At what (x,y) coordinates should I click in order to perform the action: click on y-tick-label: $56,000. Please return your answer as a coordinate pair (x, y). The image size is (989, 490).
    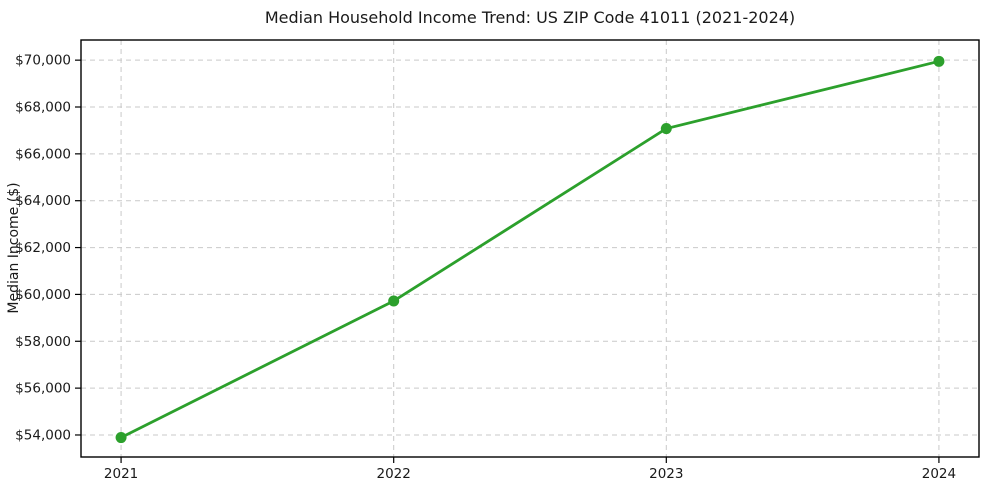
    Looking at the image, I should click on (43, 389).